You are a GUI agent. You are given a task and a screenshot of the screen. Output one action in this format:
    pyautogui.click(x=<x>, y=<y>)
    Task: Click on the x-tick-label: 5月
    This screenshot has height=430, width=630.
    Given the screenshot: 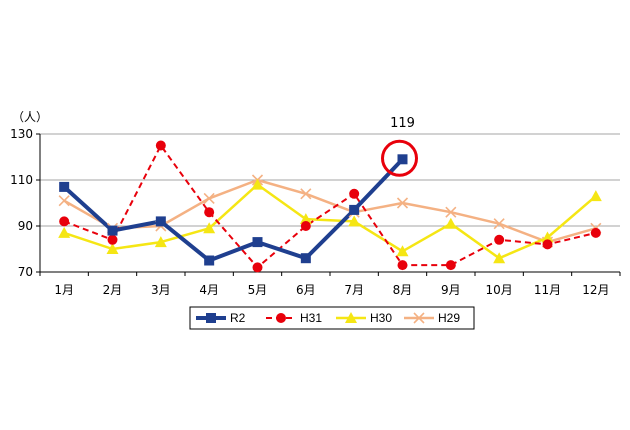 What is the action you would take?
    pyautogui.click(x=258, y=290)
    